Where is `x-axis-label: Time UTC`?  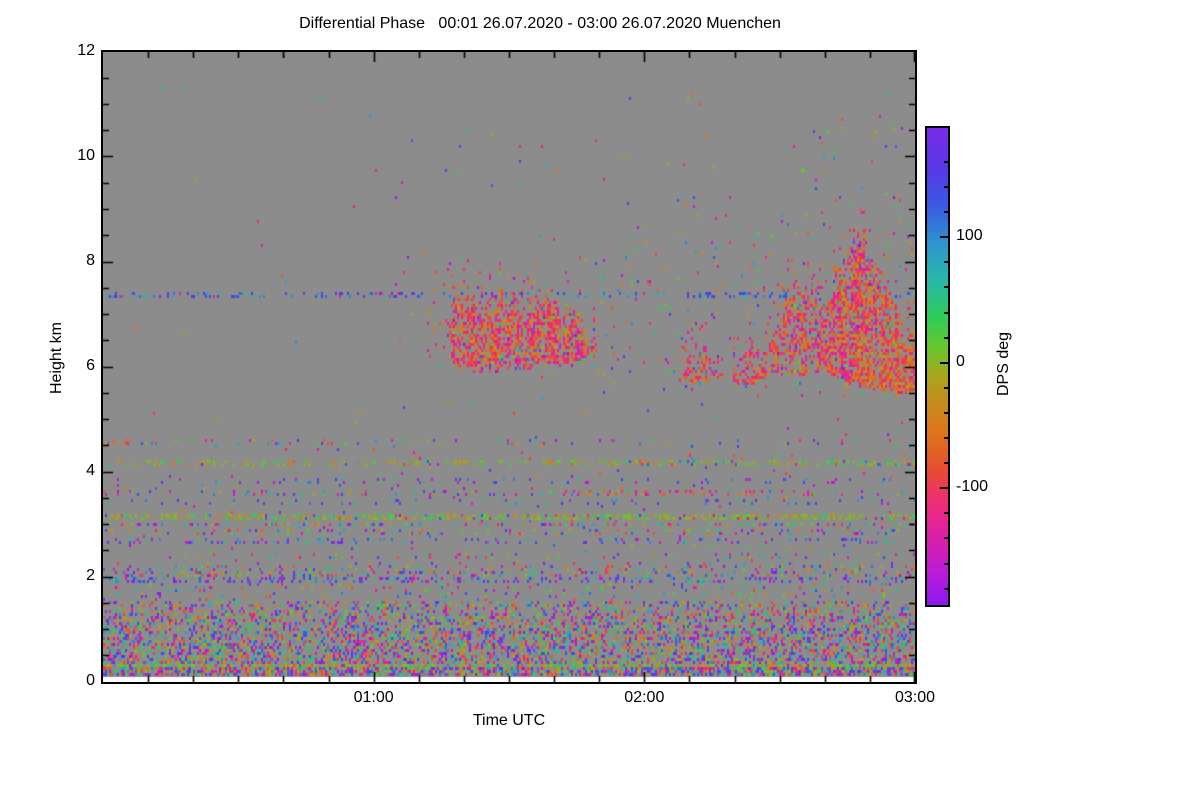 x-axis-label: Time UTC is located at coordinates (509, 720).